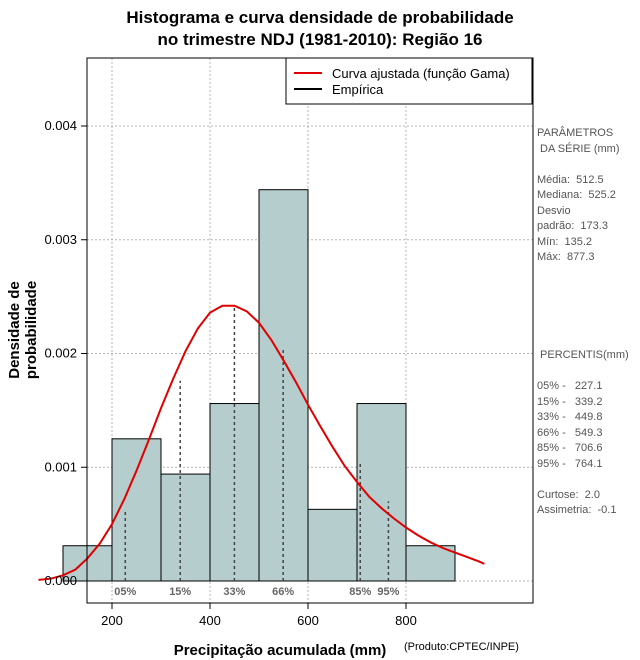 The image size is (640, 660). Describe the element at coordinates (60, 353) in the screenshot. I see `y-tick-label-2: 0.002` at that location.